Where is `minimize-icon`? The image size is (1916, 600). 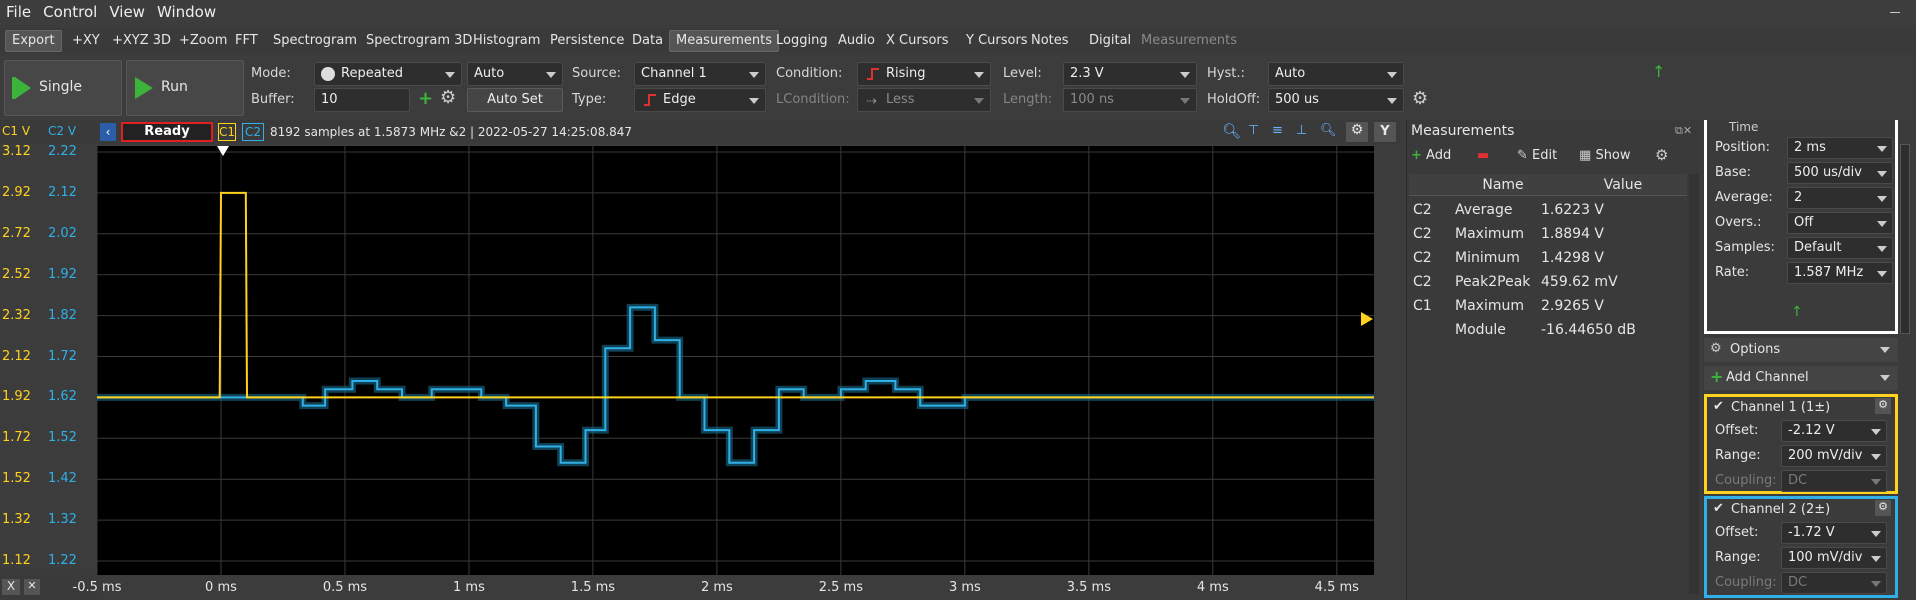 minimize-icon is located at coordinates (1895, 12).